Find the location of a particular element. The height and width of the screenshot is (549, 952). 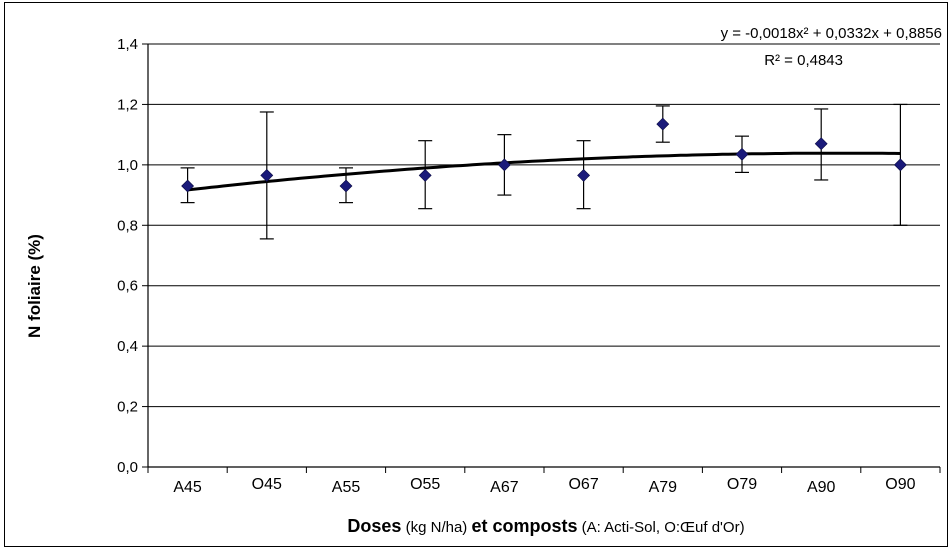

x-tick-label: A79 is located at coordinates (663, 487).